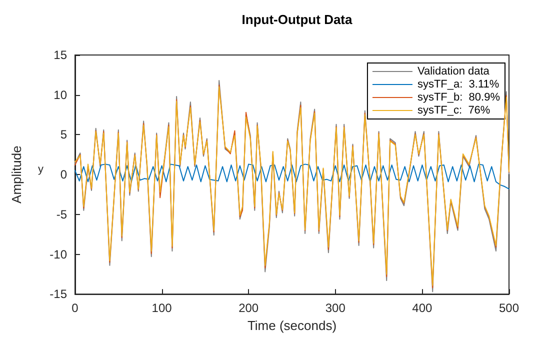 Image resolution: width=560 pixels, height=337 pixels. I want to click on x-tick-label: 300, so click(335, 308).